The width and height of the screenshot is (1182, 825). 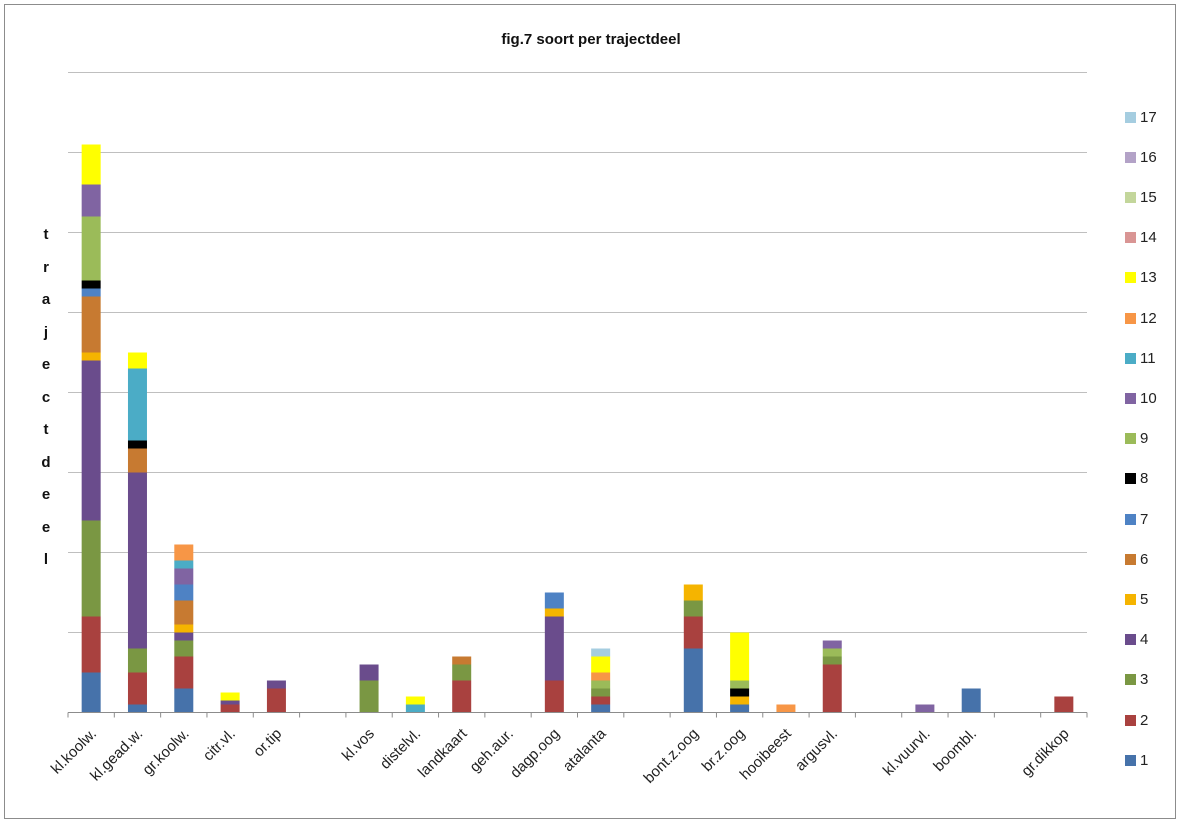 I want to click on x-tick-label: citr.vl., so click(x=219, y=744).